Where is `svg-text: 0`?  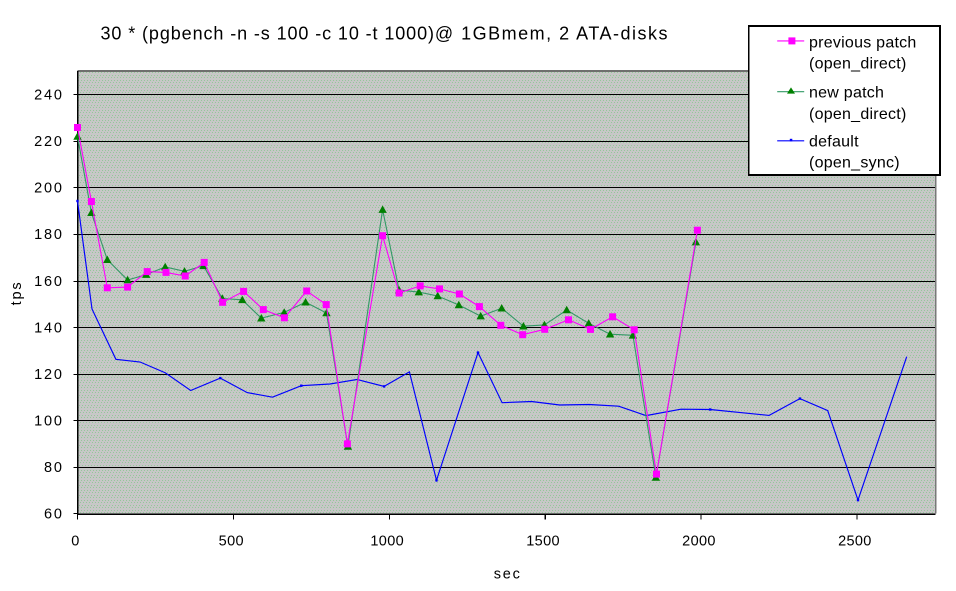
svg-text: 0 is located at coordinates (75, 542).